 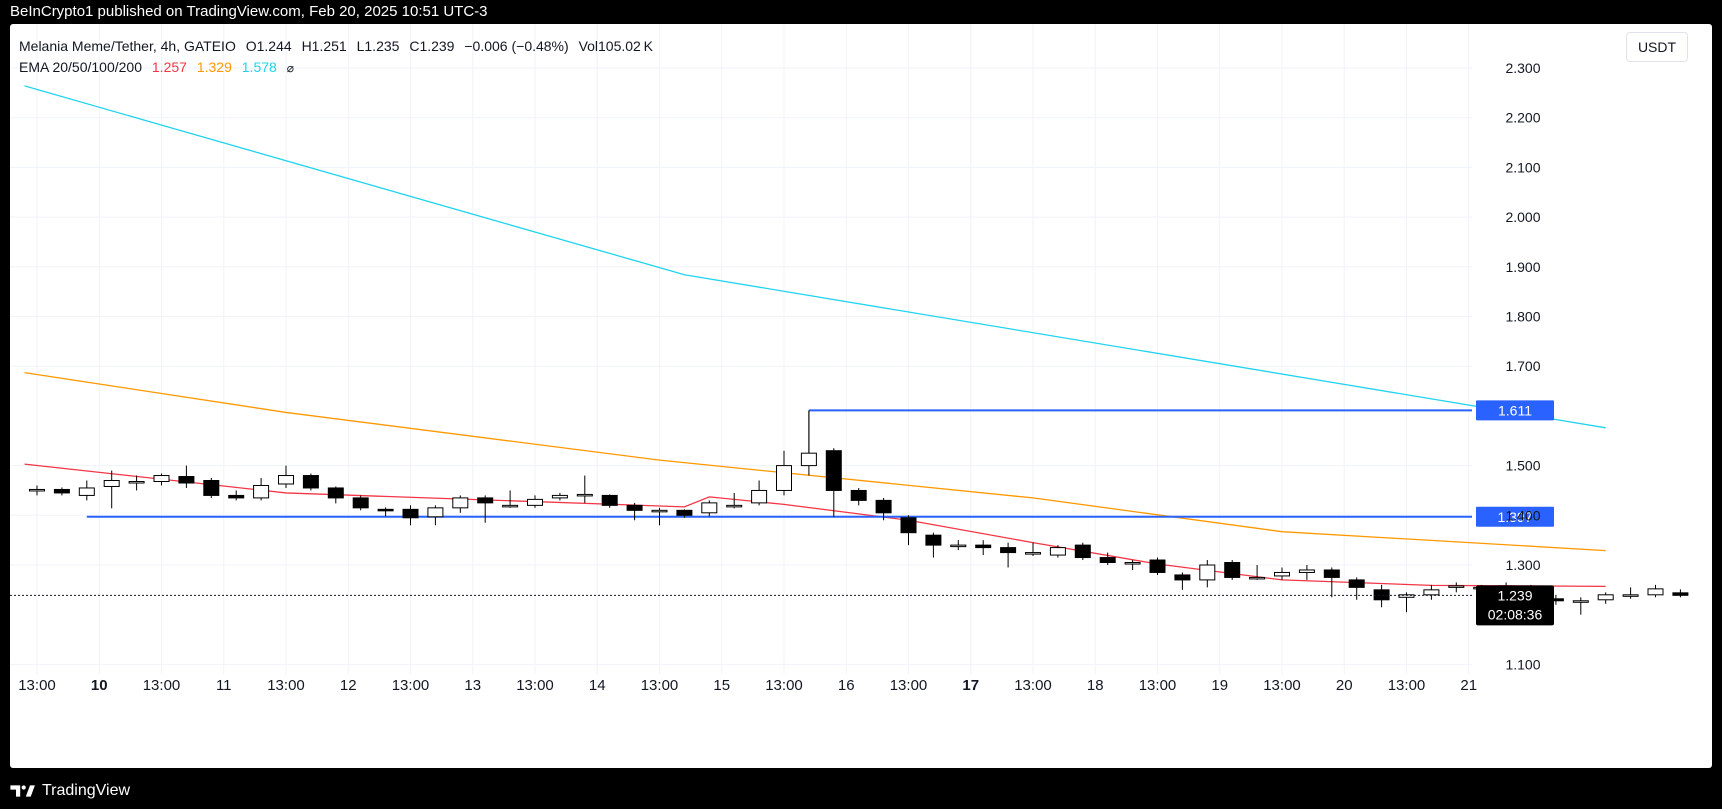 What do you see at coordinates (339, 68) in the screenshot?
I see `ema-row: EMA 20/50/100/200 1.257 1.329 1.578 ⌀` at bounding box center [339, 68].